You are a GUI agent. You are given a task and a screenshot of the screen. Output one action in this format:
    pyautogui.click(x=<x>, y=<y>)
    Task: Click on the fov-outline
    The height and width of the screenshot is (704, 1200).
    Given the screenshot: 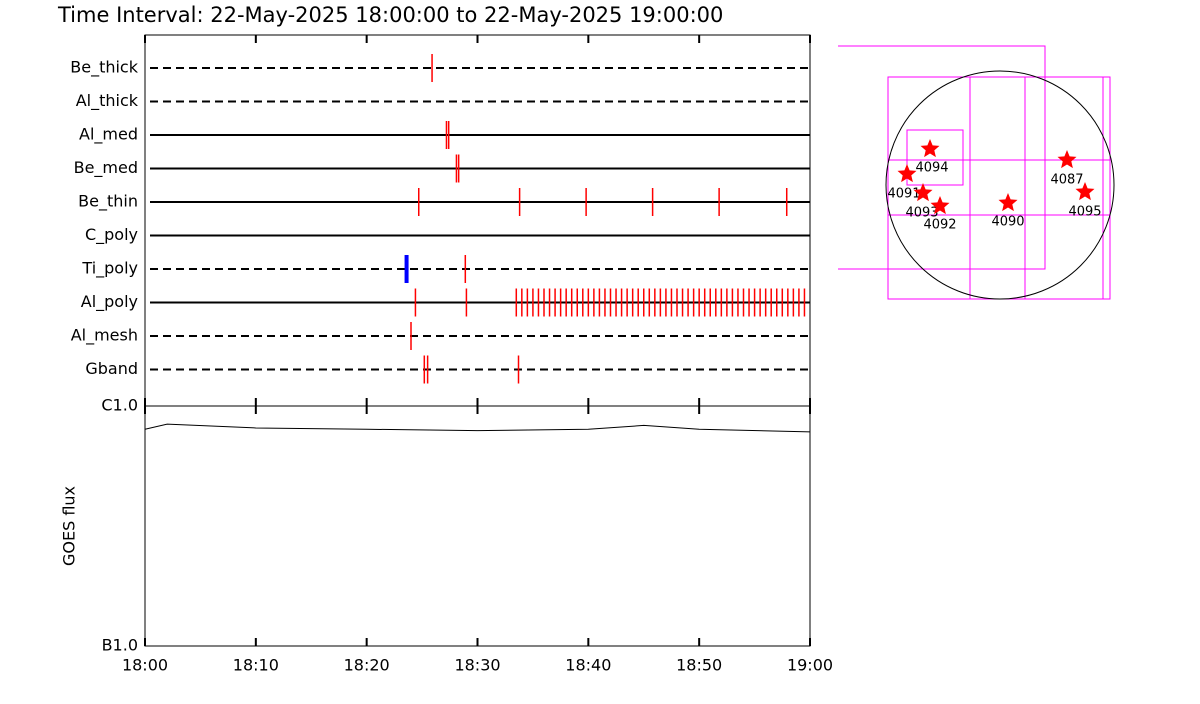 What is the action you would take?
    pyautogui.click(x=942, y=157)
    